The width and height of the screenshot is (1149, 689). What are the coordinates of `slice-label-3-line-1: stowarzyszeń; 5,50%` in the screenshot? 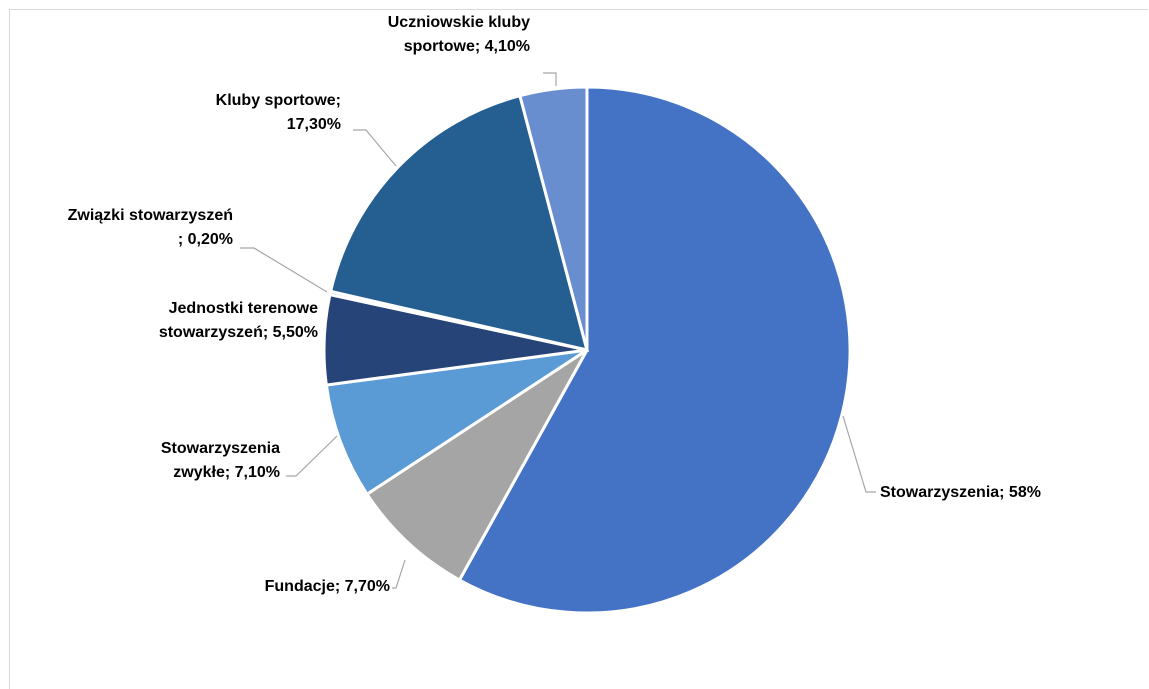 It's located at (238, 332).